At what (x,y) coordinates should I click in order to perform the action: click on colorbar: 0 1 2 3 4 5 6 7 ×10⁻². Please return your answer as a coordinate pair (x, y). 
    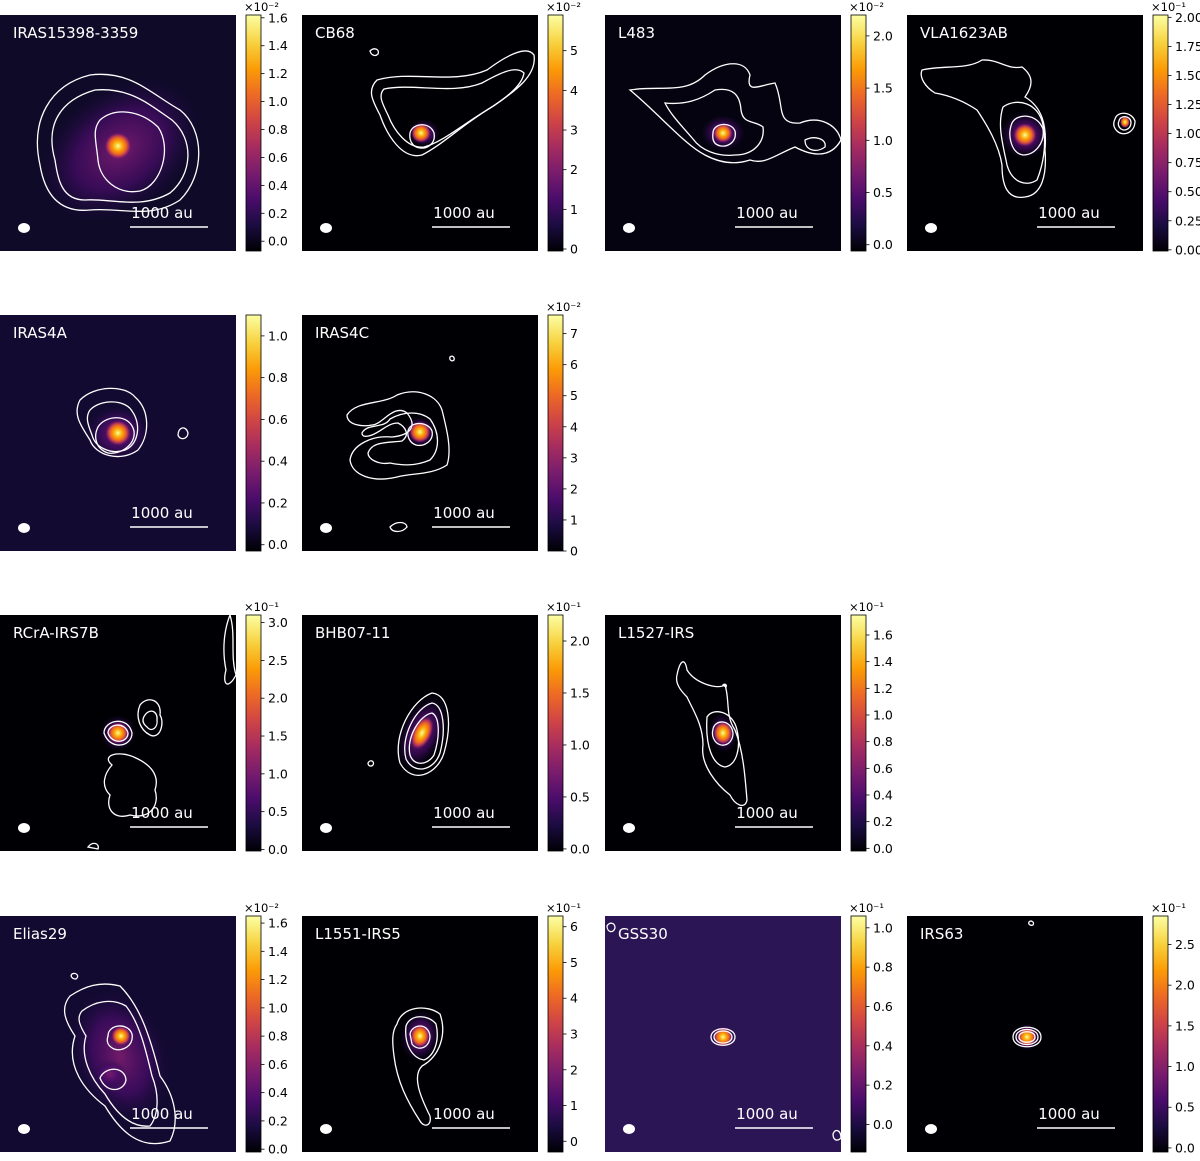
    Looking at the image, I should click on (563, 429).